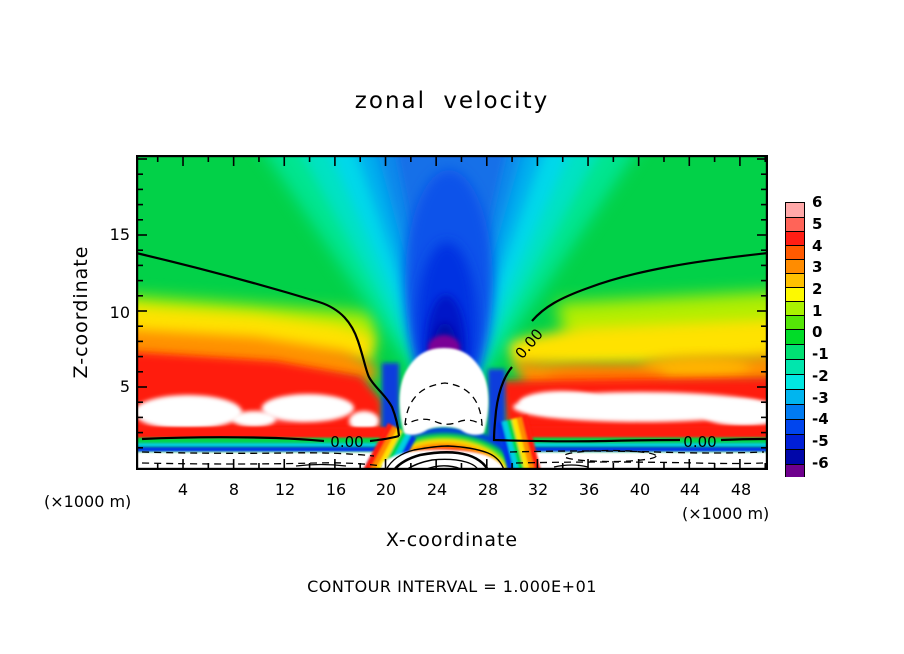 The height and width of the screenshot is (654, 904). I want to click on x-tick-label: 40, so click(640, 489).